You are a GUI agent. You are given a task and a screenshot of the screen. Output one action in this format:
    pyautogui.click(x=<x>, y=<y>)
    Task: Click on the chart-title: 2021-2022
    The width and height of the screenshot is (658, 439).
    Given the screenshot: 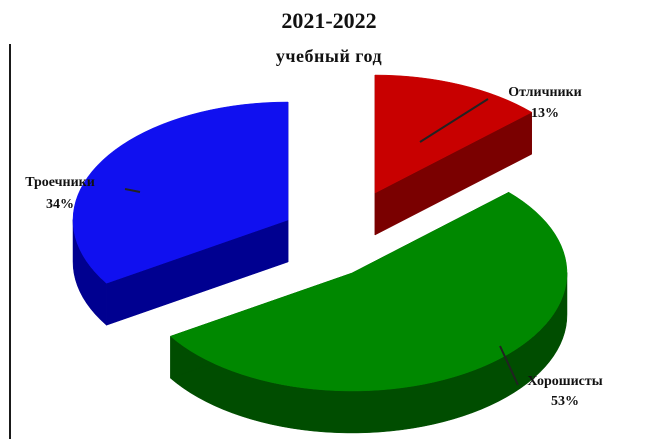 What is the action you would take?
    pyautogui.click(x=329, y=20)
    